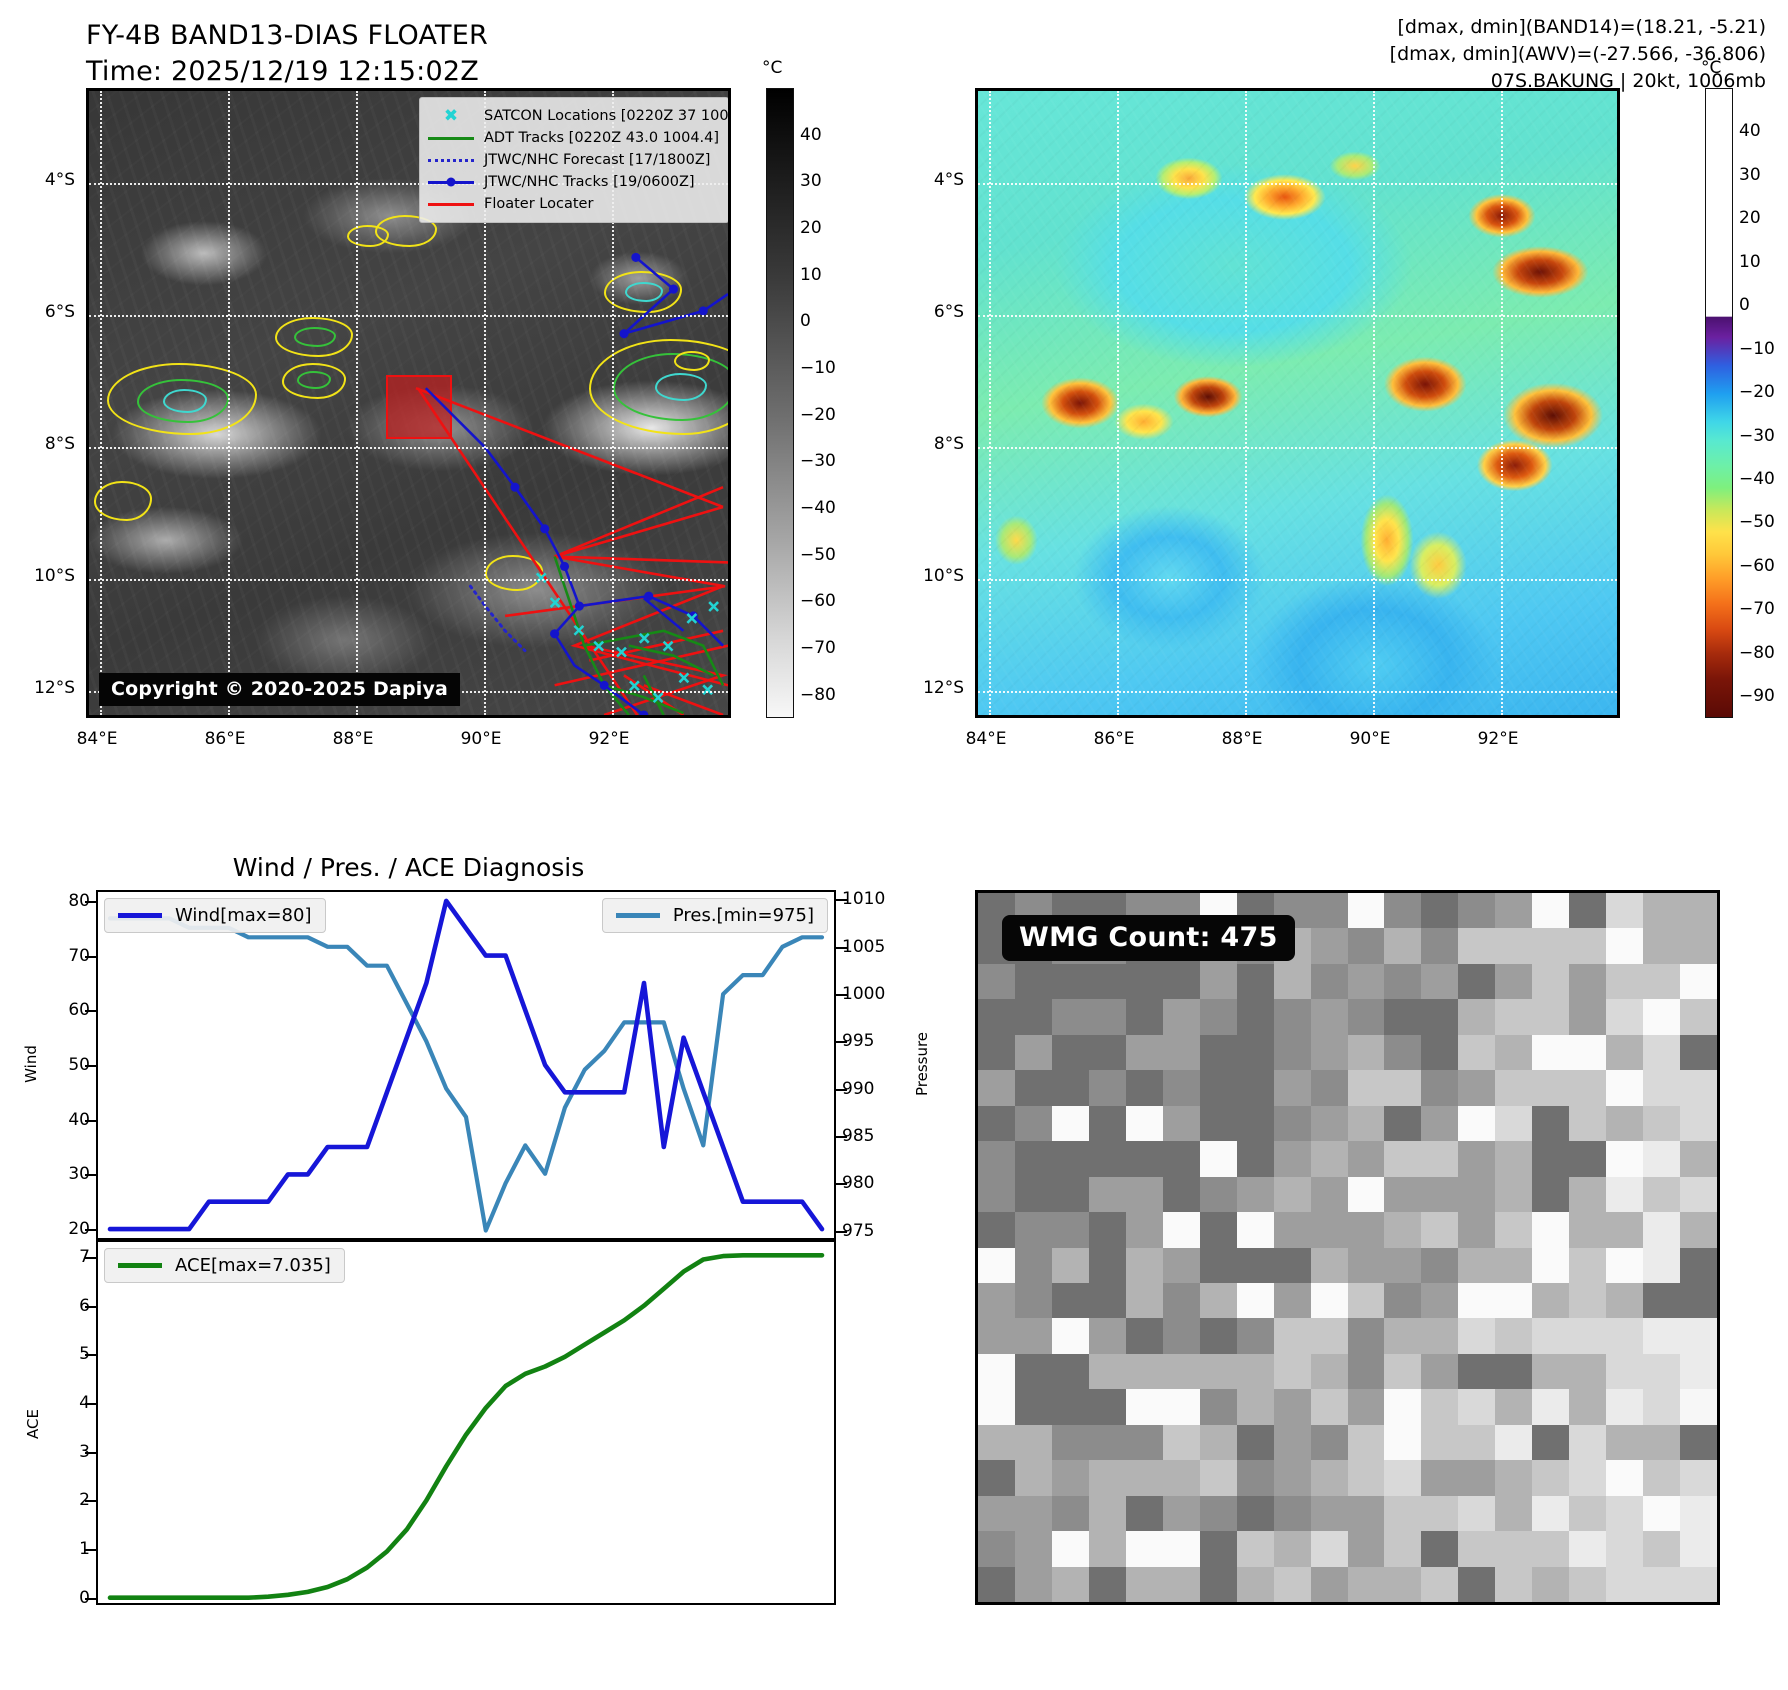 Image resolution: width=1788 pixels, height=1690 pixels. What do you see at coordinates (84, 1597) in the screenshot?
I see `axis-tick-label: 0` at bounding box center [84, 1597].